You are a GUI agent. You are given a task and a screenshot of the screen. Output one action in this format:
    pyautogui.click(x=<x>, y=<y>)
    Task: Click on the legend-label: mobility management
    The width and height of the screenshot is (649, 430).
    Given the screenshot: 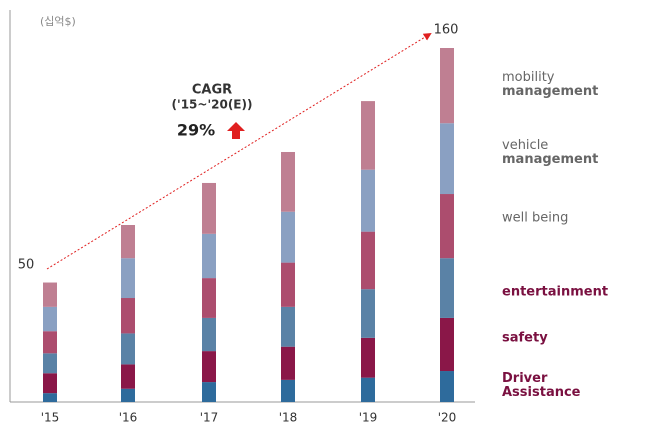 What is the action you would take?
    pyautogui.click(x=550, y=84)
    